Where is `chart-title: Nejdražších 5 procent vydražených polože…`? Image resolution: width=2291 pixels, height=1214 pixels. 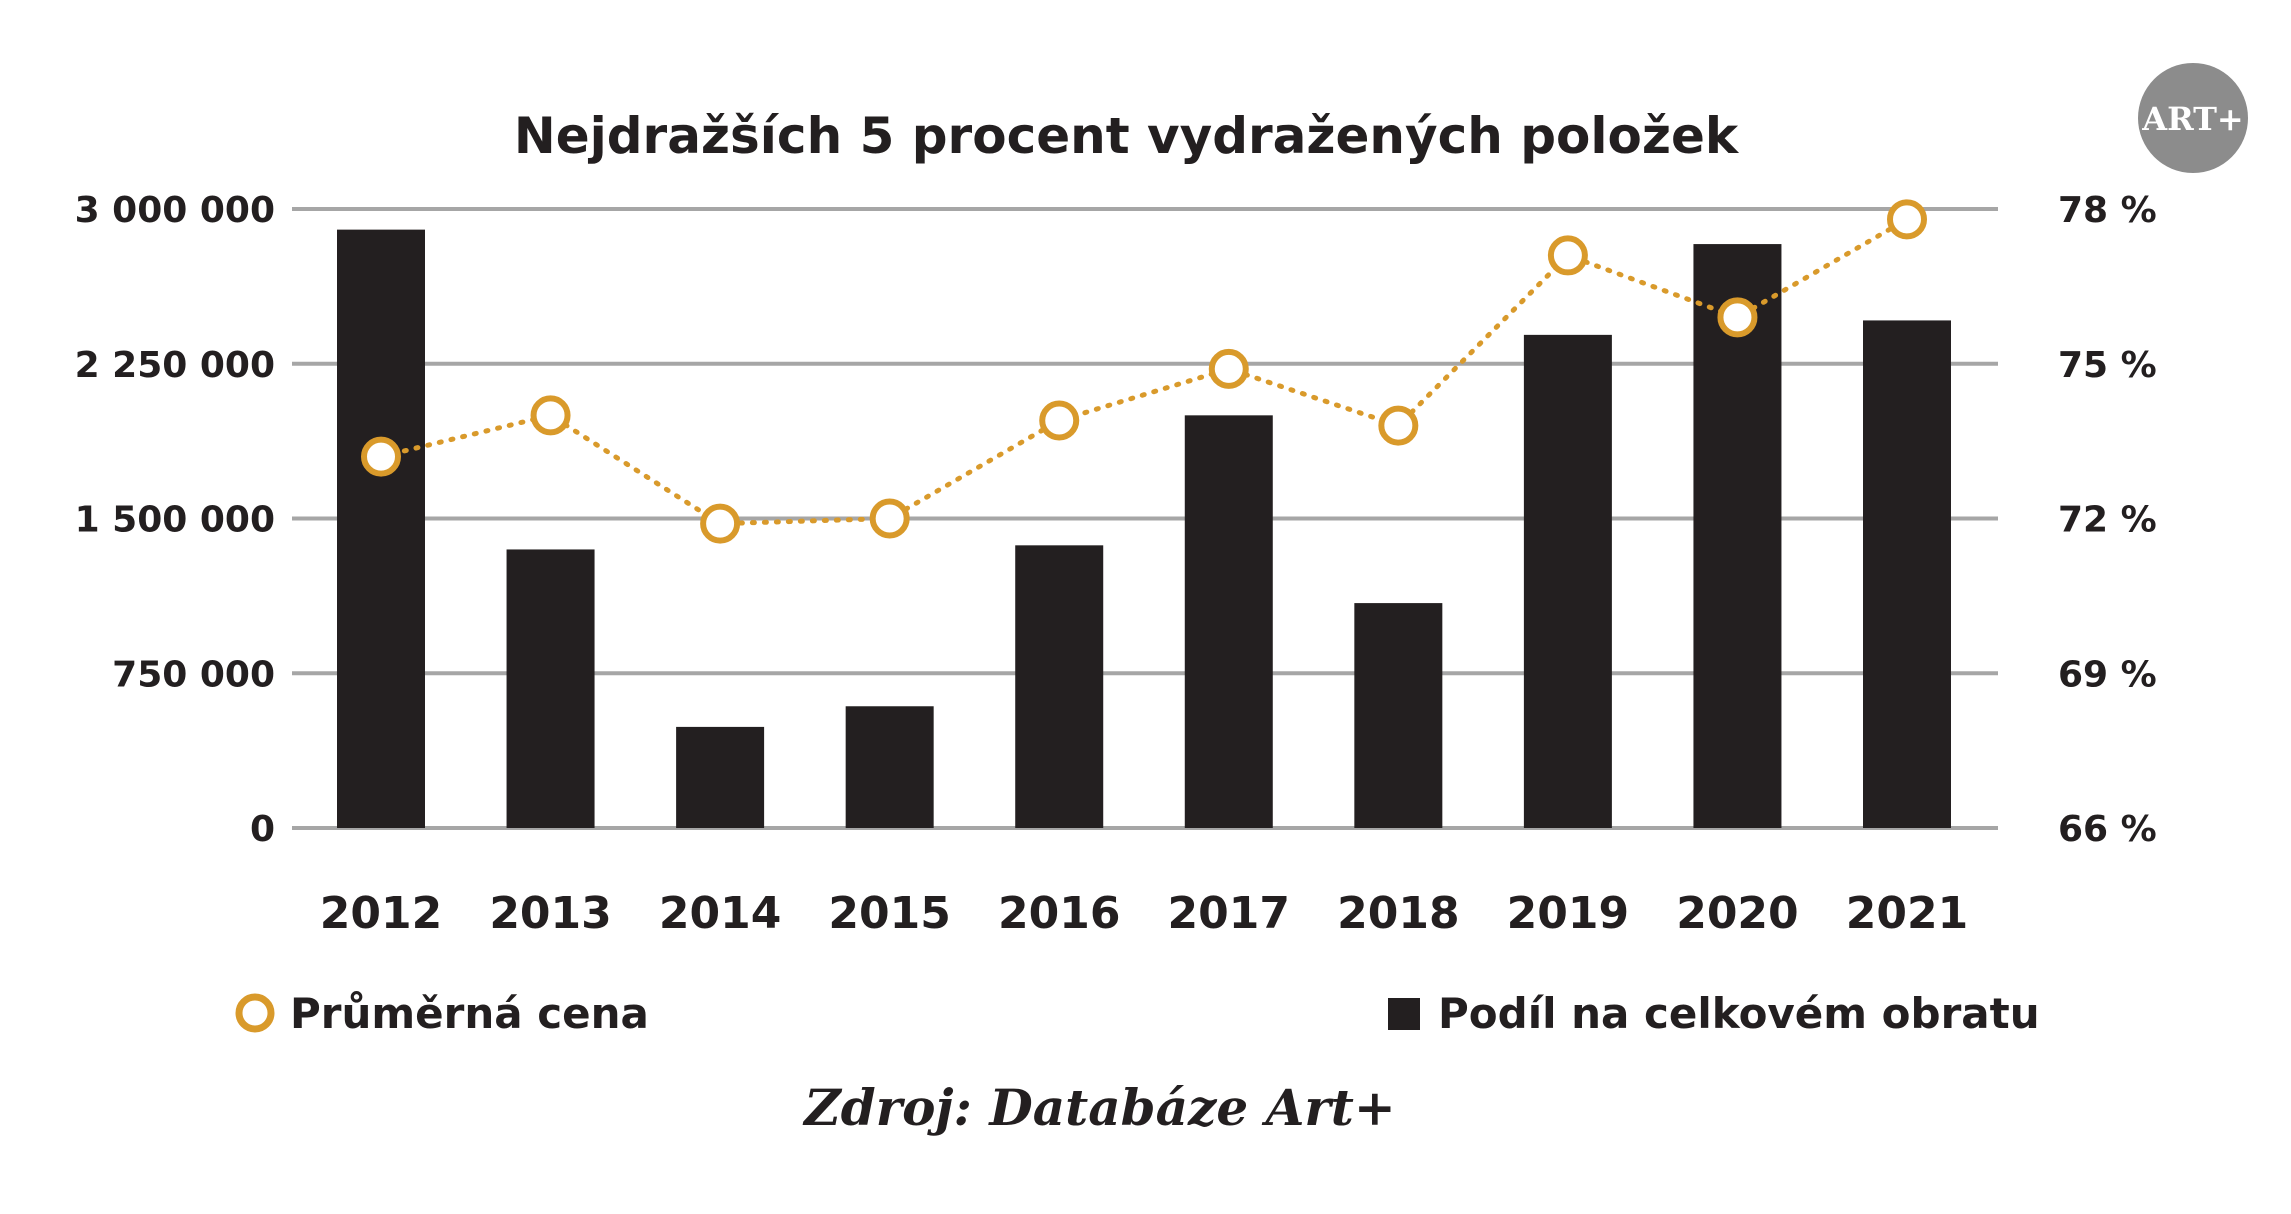 chart-title: Nejdražších 5 procent vydražených polože… is located at coordinates (1127, 136).